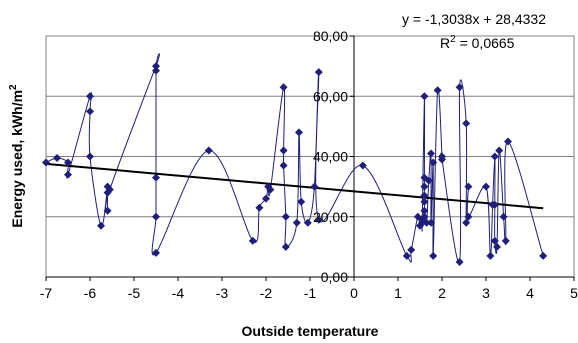 This screenshot has width=578, height=343. I want to click on x-tick-label-5: -2, so click(266, 293).